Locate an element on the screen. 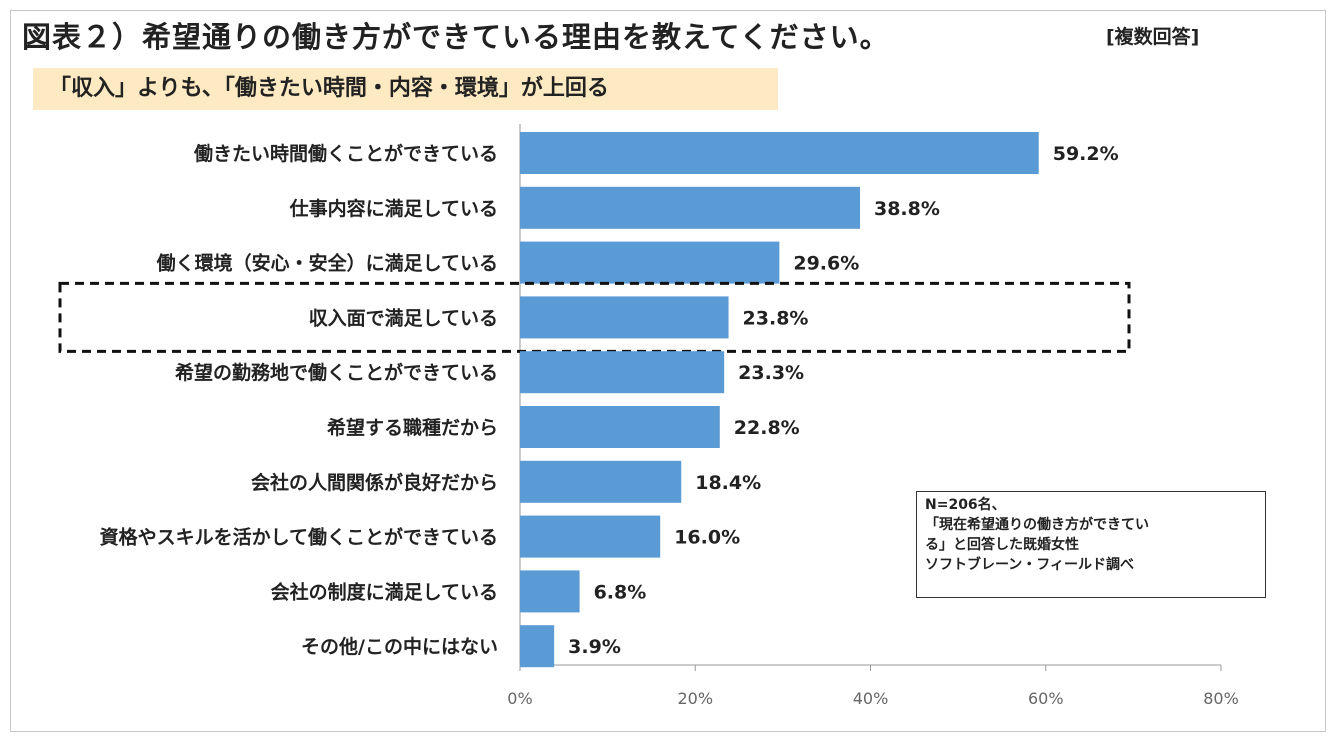  value-label: 18.4% is located at coordinates (728, 483).